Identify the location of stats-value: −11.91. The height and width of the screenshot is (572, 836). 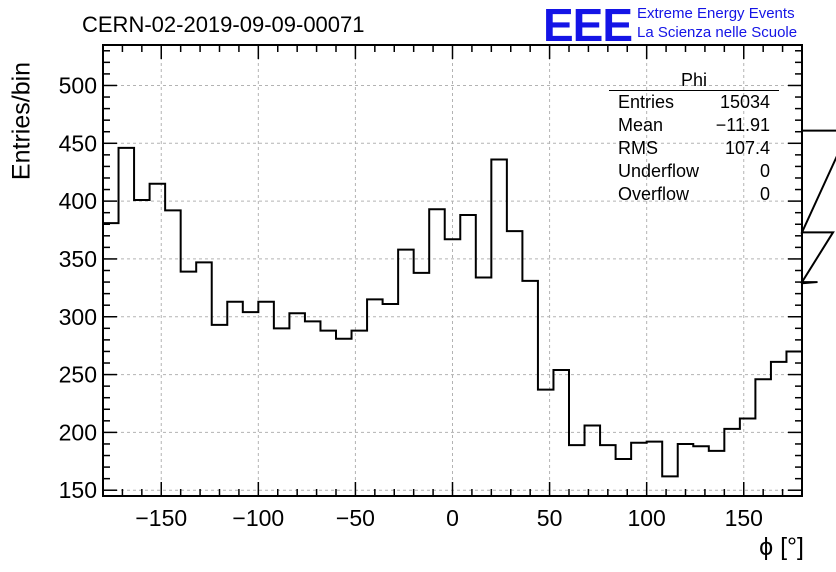
(742, 125).